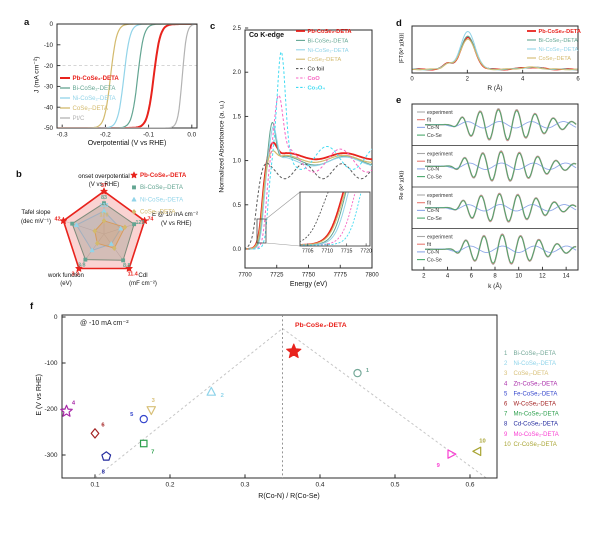 This screenshot has width=600, height=537. What do you see at coordinates (536, 435) in the screenshot?
I see `legend-label: Mo-CoSe₂-DETA` at bounding box center [536, 435].